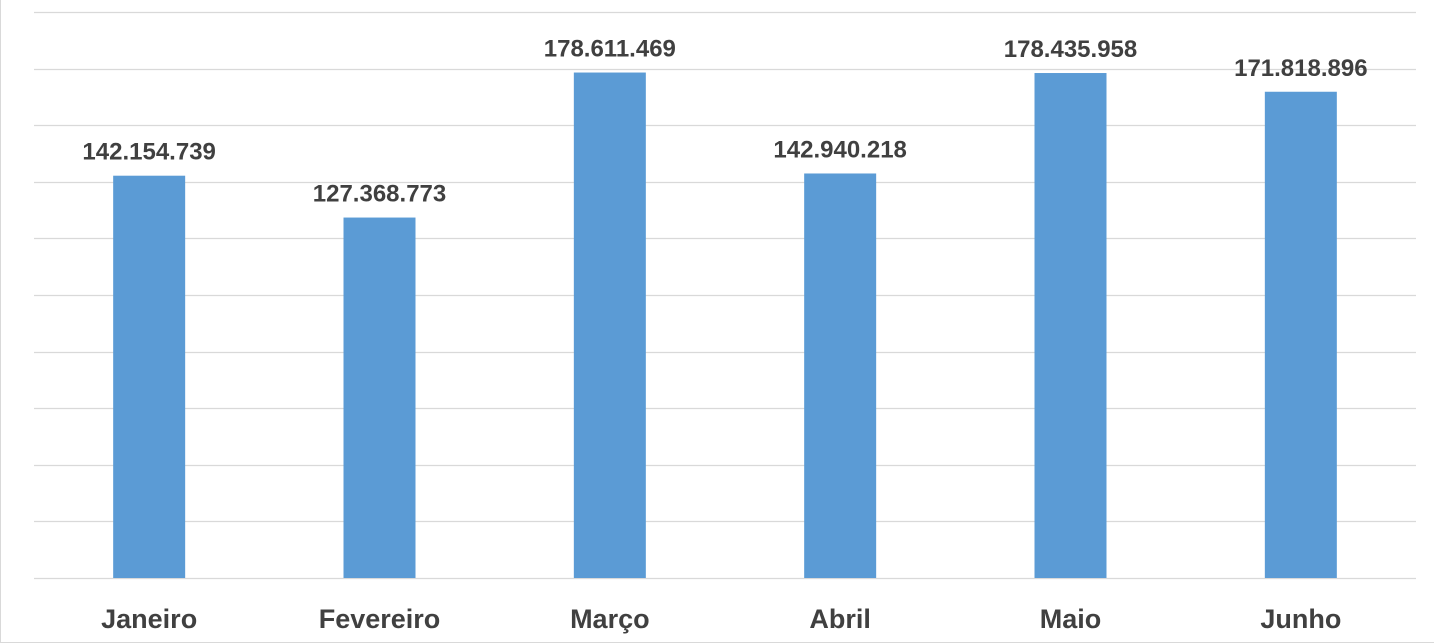 The height and width of the screenshot is (643, 1434). What do you see at coordinates (610, 49) in the screenshot?
I see `data-label-3: 178.611.469` at bounding box center [610, 49].